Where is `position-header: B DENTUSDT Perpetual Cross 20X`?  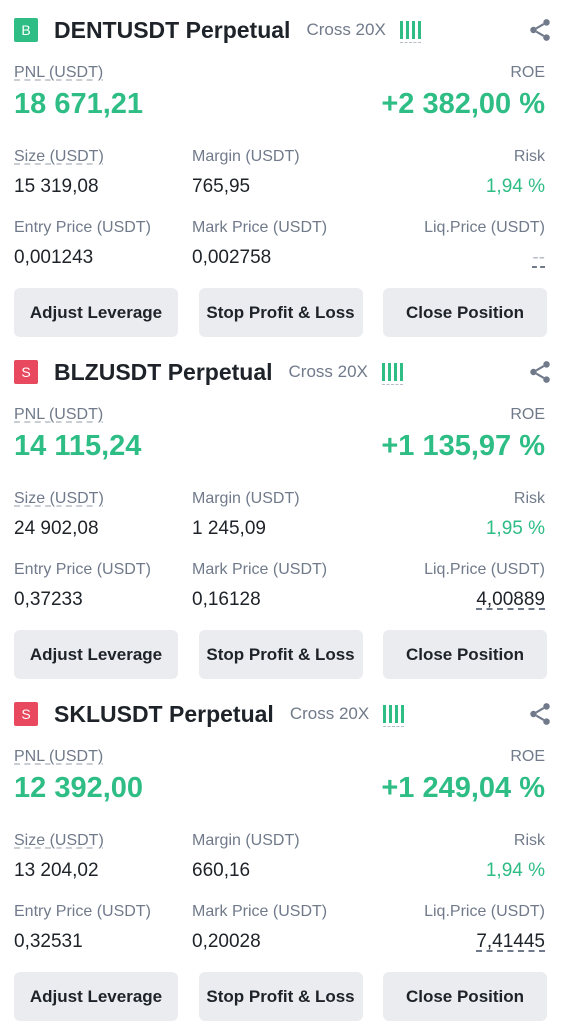
position-header: B DENTUSDT Perpetual Cross 20X is located at coordinates (283, 30).